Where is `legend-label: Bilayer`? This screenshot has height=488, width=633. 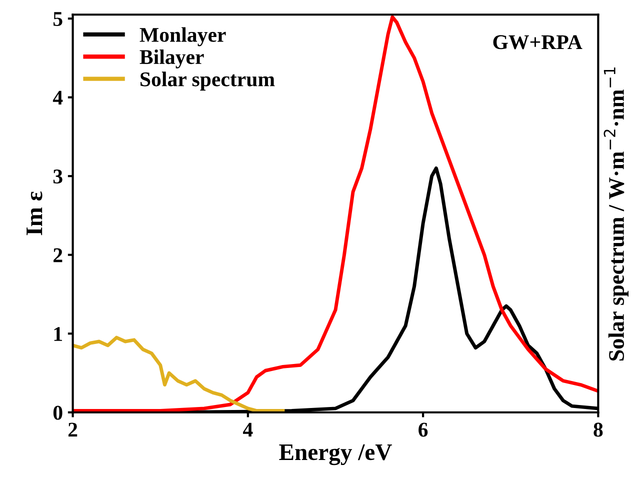
legend-label: Bilayer is located at coordinates (172, 58).